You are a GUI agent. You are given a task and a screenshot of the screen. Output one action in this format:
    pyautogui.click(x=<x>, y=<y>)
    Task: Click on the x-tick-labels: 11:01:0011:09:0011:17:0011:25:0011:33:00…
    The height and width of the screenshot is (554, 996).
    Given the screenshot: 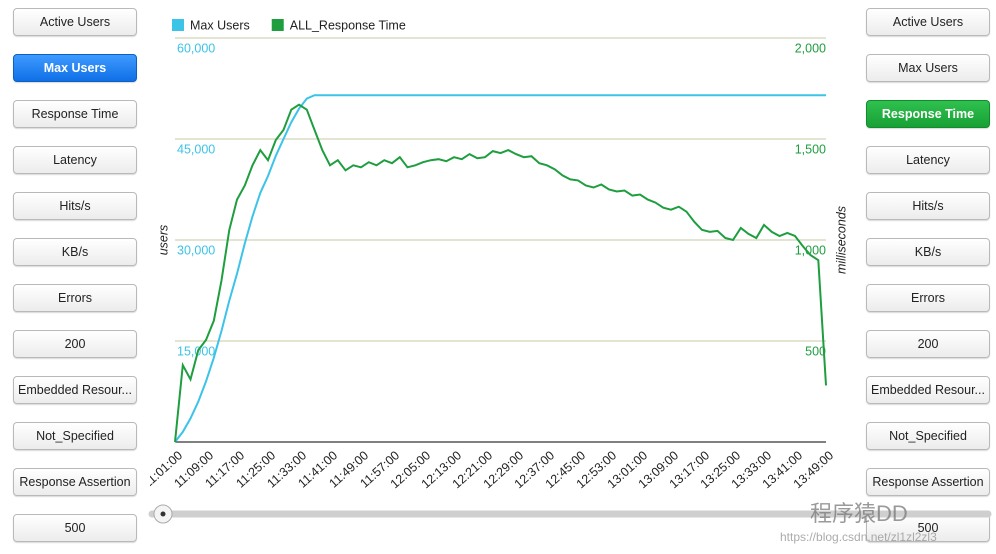 What is the action you would take?
    pyautogui.click(x=493, y=469)
    